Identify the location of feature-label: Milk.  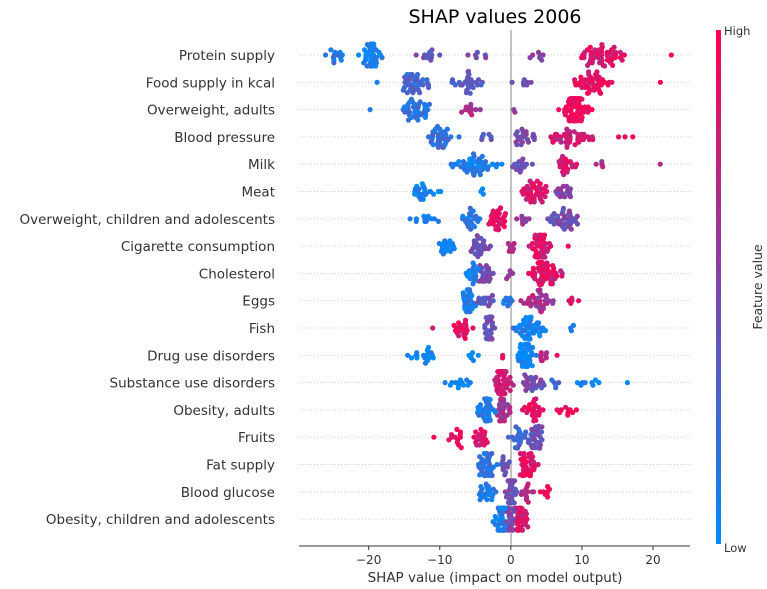
(261, 165).